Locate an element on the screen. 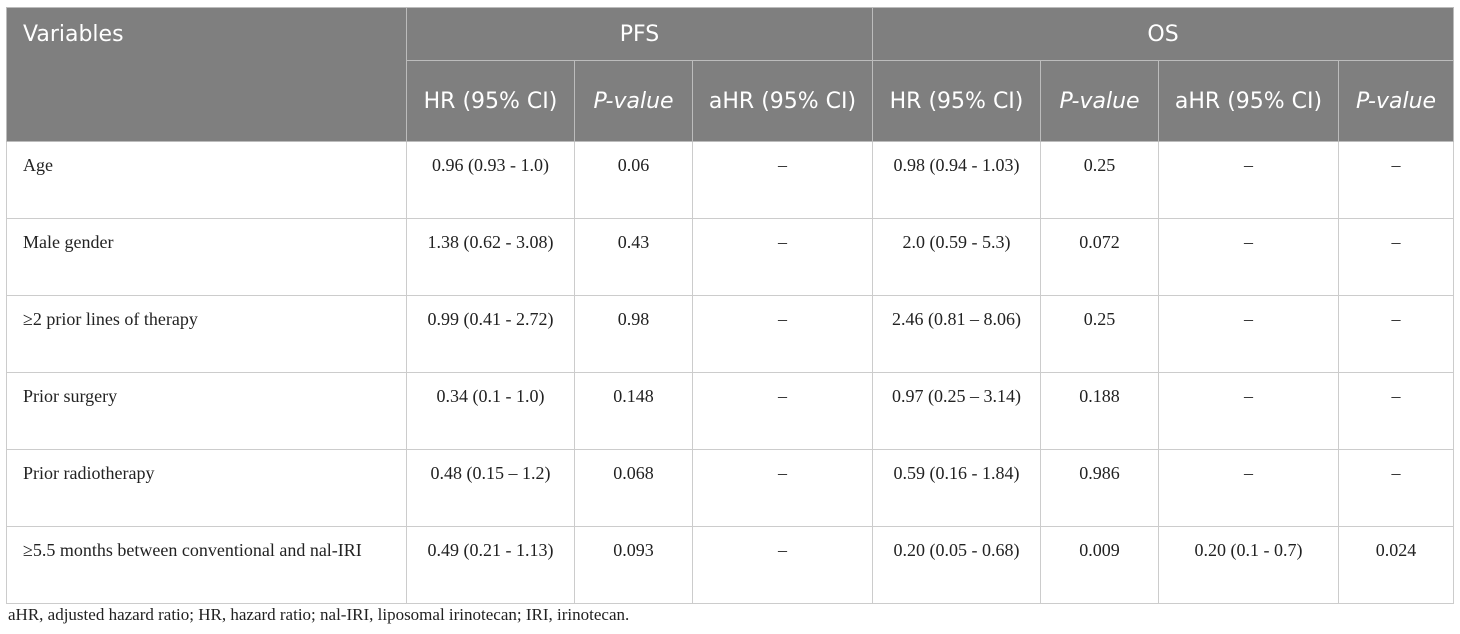 This screenshot has height=634, width=1460. cell-os-p: 0.009 is located at coordinates (1100, 565).